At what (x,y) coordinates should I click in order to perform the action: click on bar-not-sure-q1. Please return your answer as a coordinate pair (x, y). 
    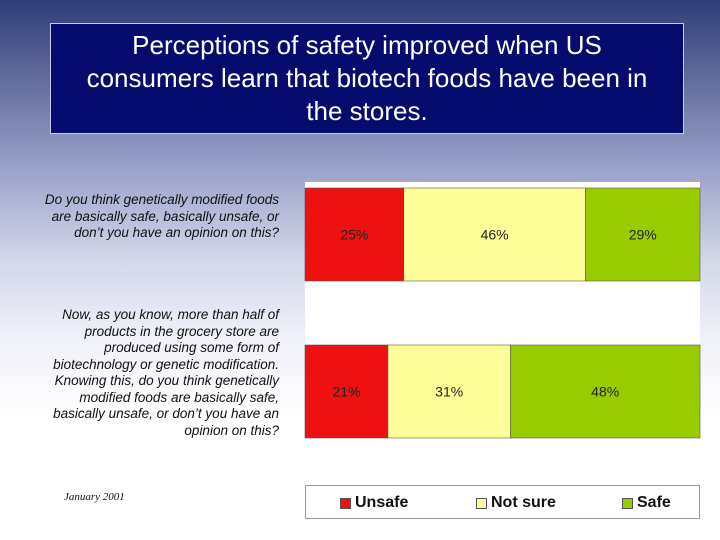
    Looking at the image, I should click on (494, 234).